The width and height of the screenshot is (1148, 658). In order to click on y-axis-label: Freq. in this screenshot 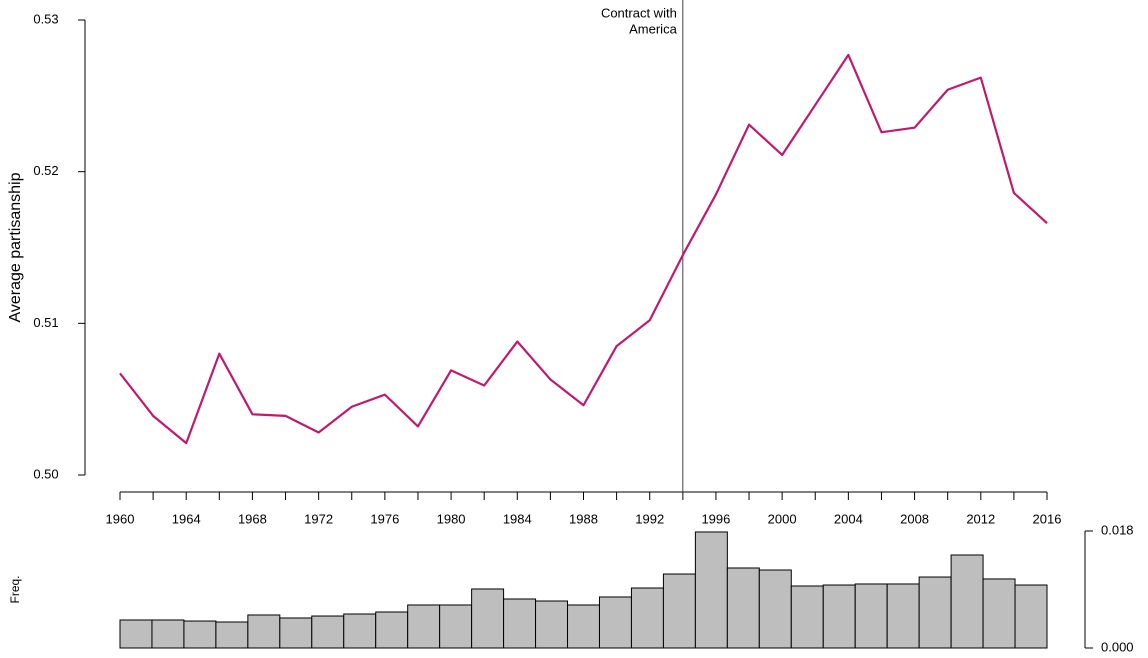, I will do `click(15, 589)`.